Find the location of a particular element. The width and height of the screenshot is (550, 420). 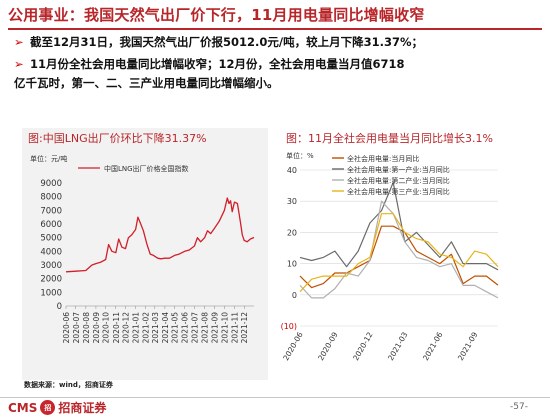

power-x-tick-label: 2021-09 is located at coordinates (468, 346).